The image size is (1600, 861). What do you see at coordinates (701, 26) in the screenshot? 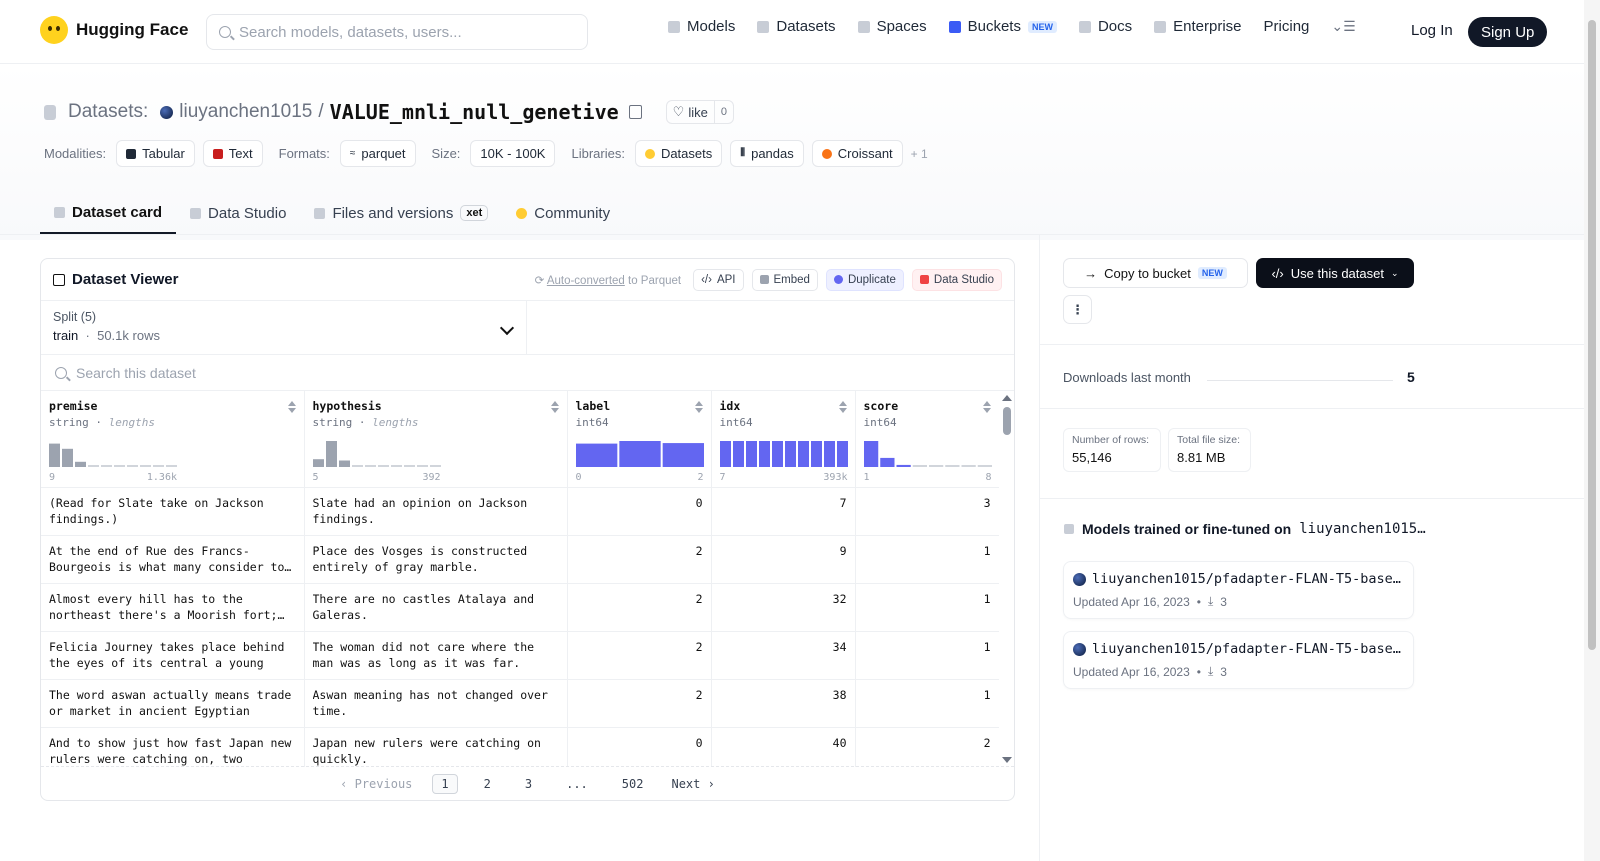
I see `nav-models: Models` at bounding box center [701, 26].